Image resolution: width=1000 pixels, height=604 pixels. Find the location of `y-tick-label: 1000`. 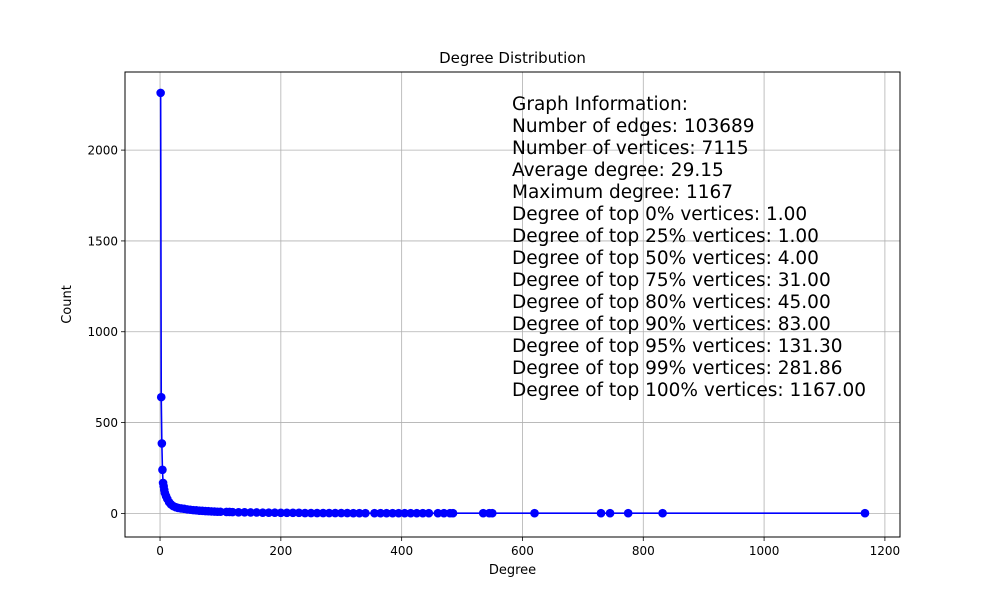

y-tick-label: 1000 is located at coordinates (102, 332).